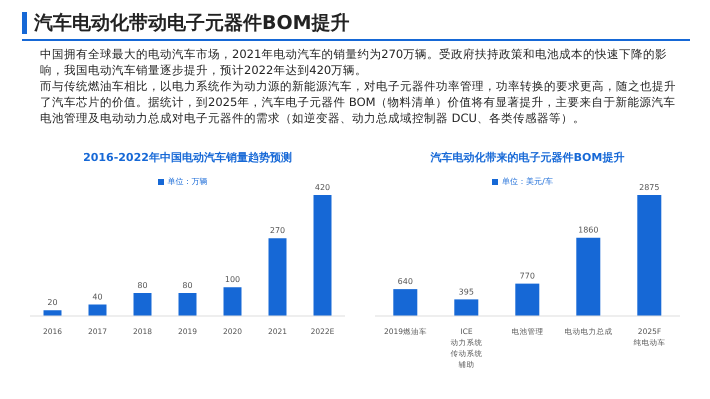 The width and height of the screenshot is (710, 399). I want to click on text: 中国拥有全球最大的电动汽车市场，2021年电动汽车的销量约为270万辆。受政府扶持政策和电池成本的快速下降的影响，我国电动汽车销量逐步提升，预计2022年达到420万辆。, so click(354, 62).